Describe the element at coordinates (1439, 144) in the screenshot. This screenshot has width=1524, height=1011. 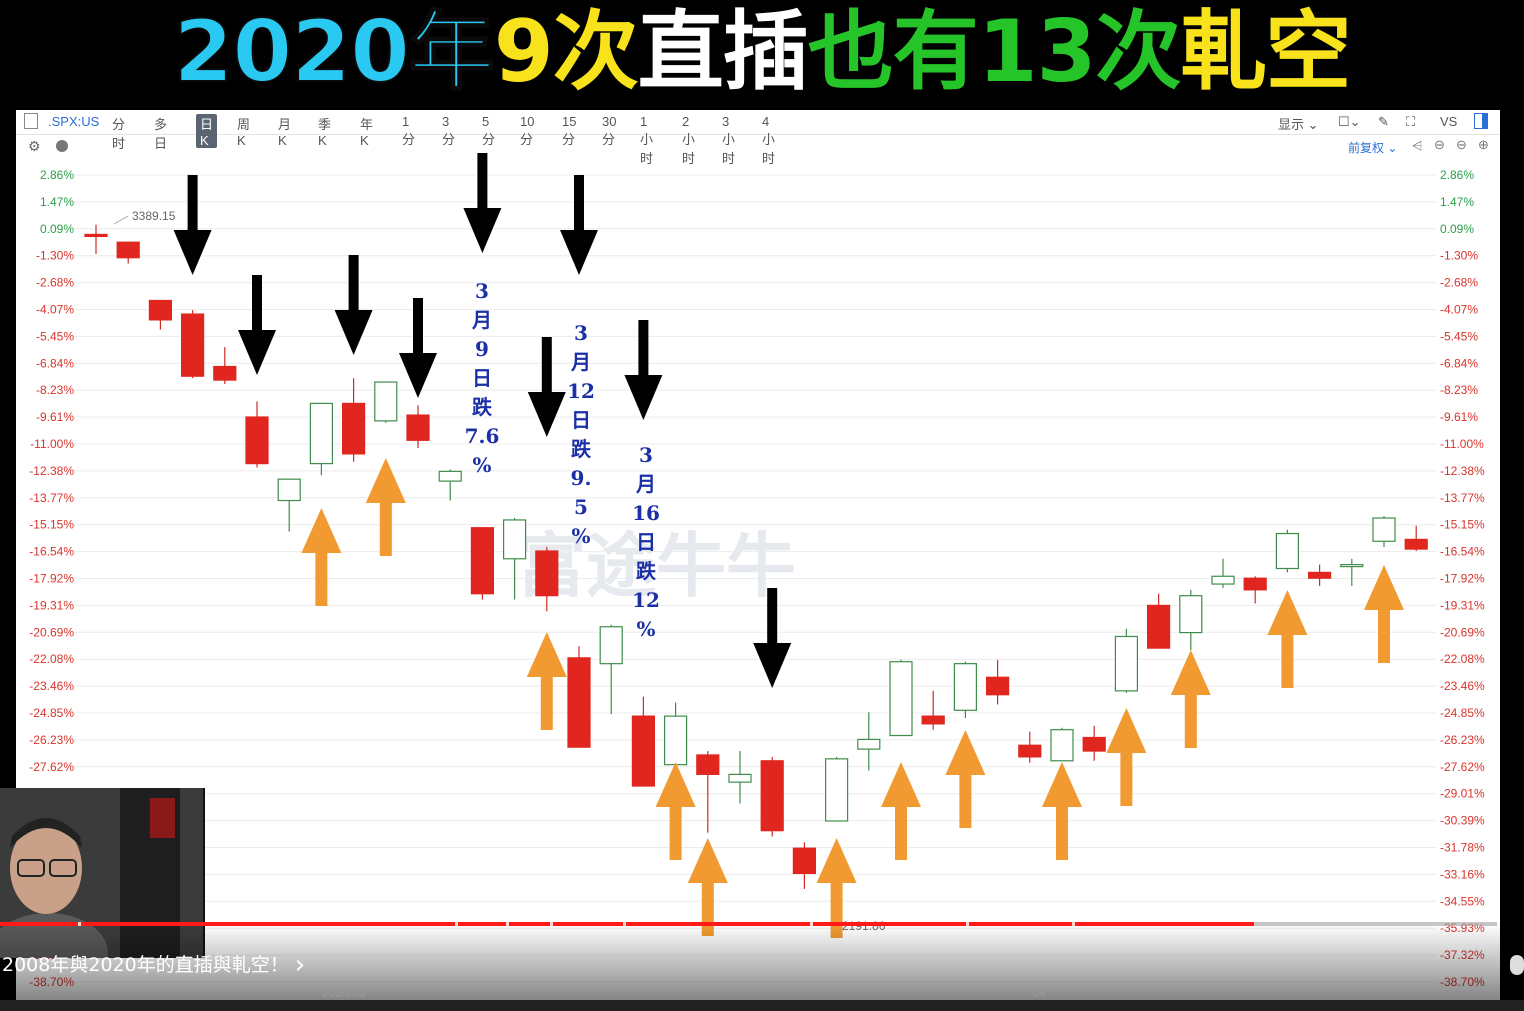
I see `minus-circle-icon: ⊖` at that location.